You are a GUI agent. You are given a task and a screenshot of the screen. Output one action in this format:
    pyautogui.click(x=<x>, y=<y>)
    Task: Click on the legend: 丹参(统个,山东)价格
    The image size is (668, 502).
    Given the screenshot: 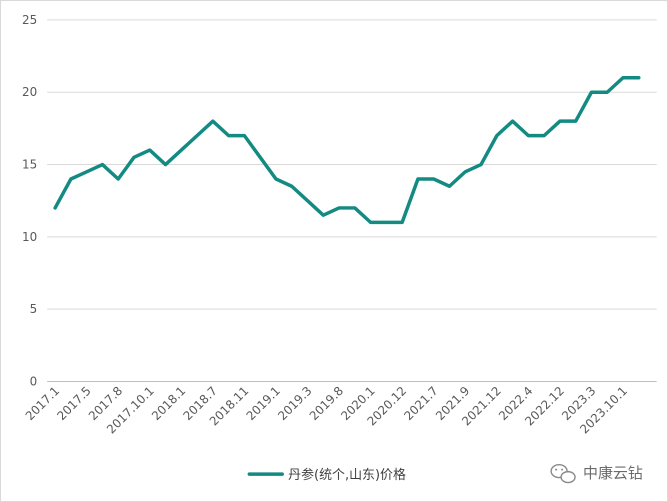 What is the action you would take?
    pyautogui.click(x=326, y=475)
    